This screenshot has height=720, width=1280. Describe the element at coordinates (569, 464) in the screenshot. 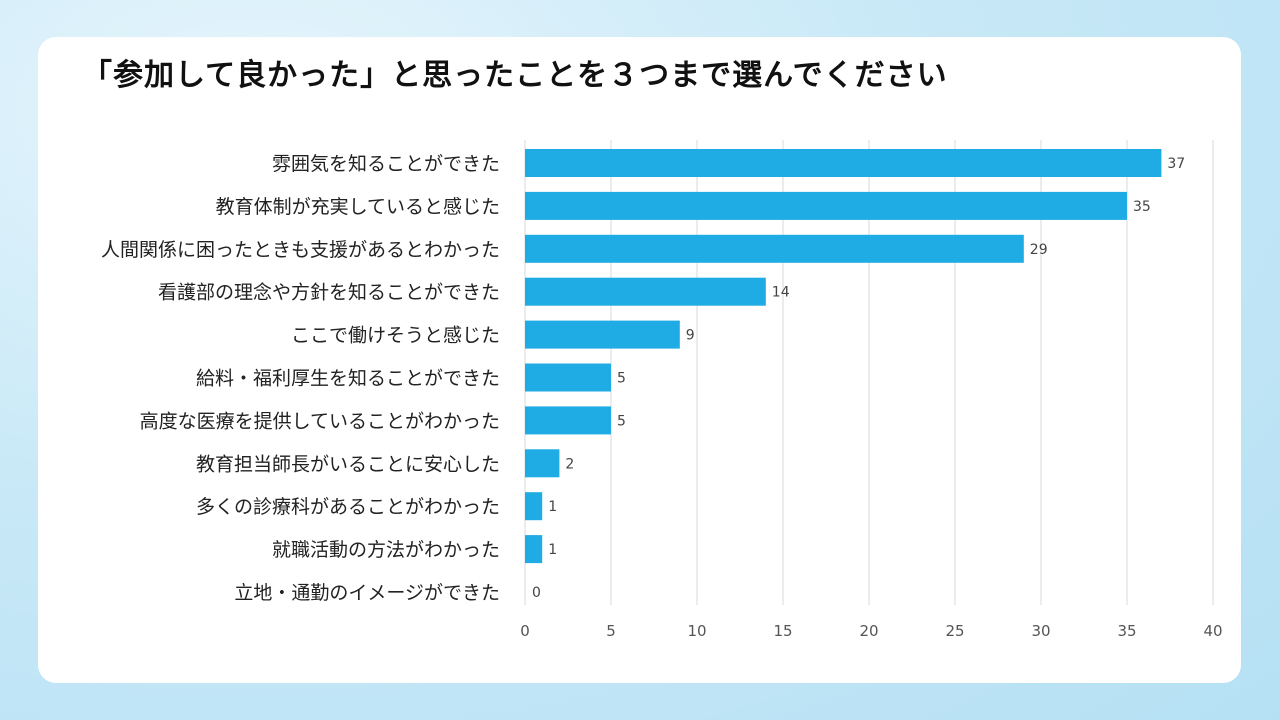

I see `value-label: 2` at that location.